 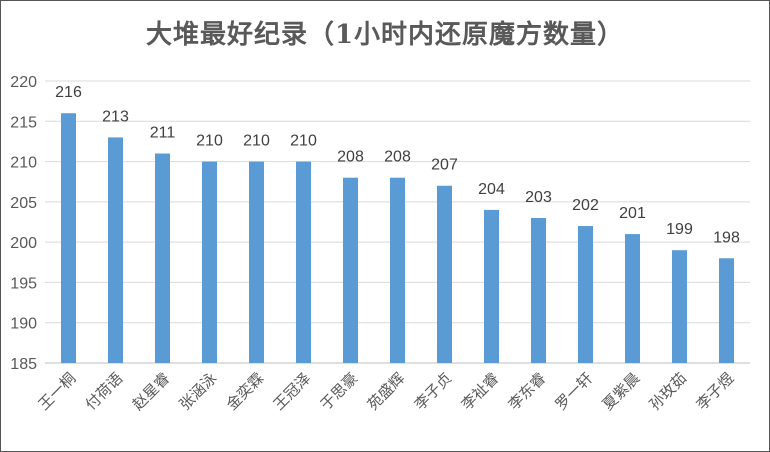 What do you see at coordinates (715, 391) in the screenshot?
I see `x-tick-label: 李子煜` at bounding box center [715, 391].